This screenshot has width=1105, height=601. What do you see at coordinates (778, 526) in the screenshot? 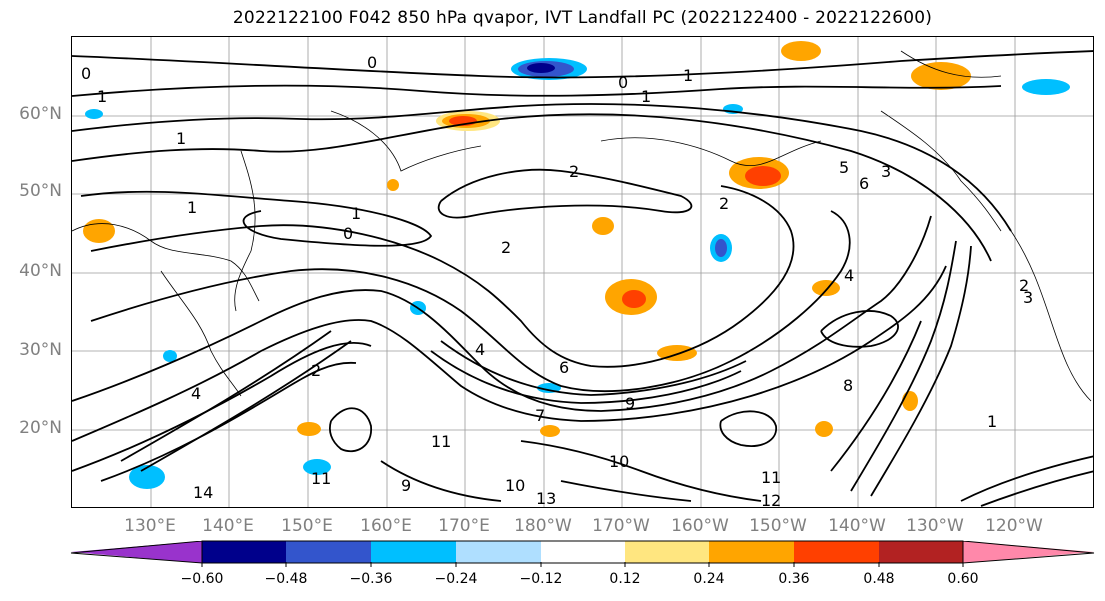
I see `lon-label: 150°W` at bounding box center [778, 526].